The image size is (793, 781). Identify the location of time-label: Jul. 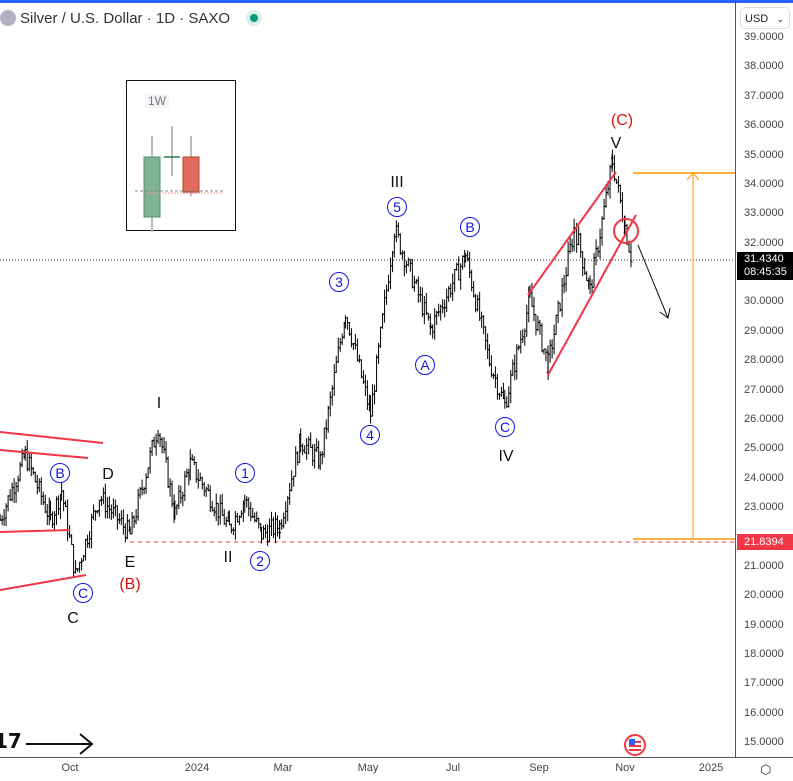
(453, 768).